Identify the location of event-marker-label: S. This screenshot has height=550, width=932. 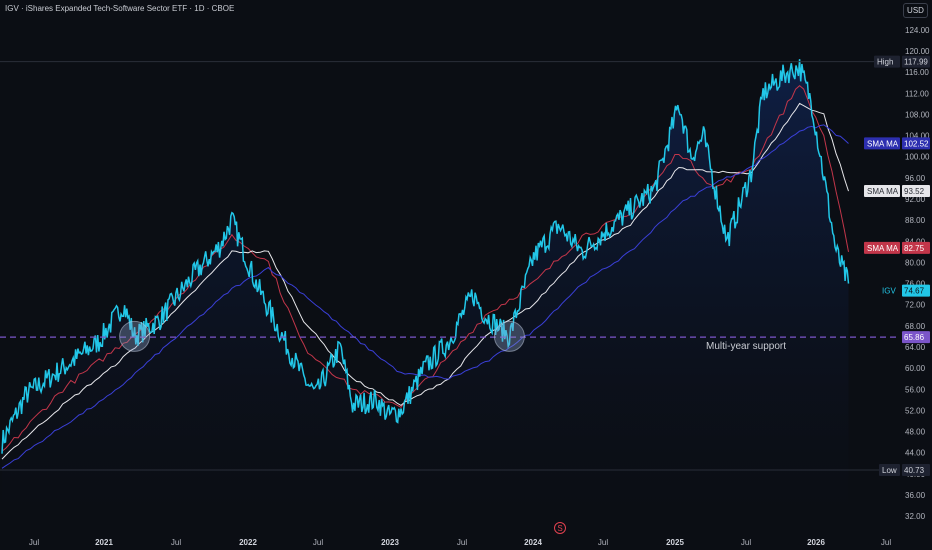
(559, 528).